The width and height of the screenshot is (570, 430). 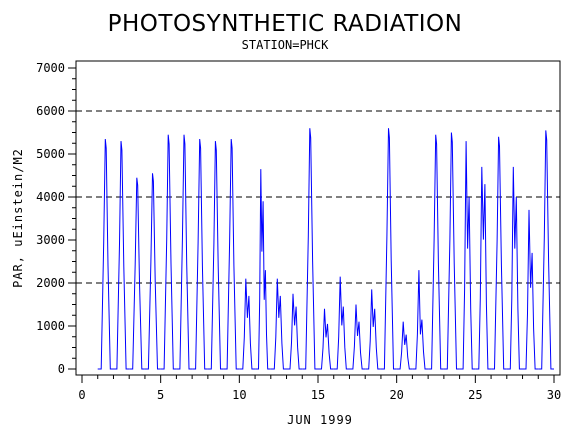 What do you see at coordinates (50, 111) in the screenshot?
I see `y-tick-label: 6000` at bounding box center [50, 111].